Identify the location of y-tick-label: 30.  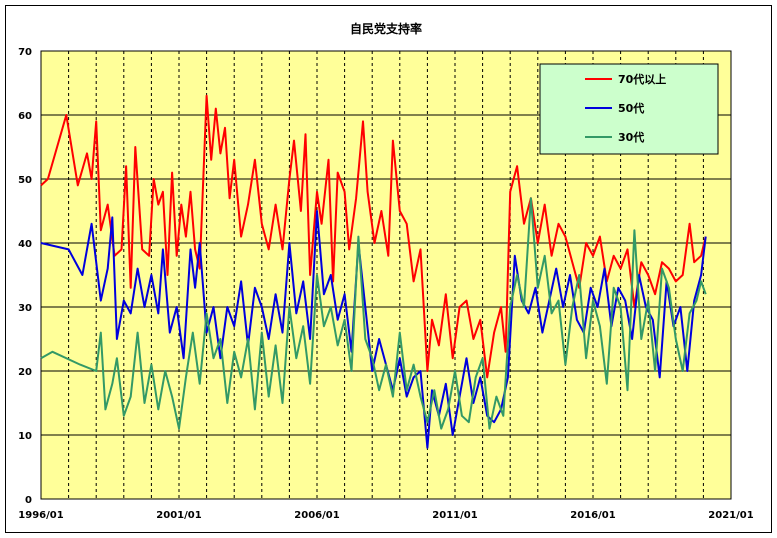
(25, 308).